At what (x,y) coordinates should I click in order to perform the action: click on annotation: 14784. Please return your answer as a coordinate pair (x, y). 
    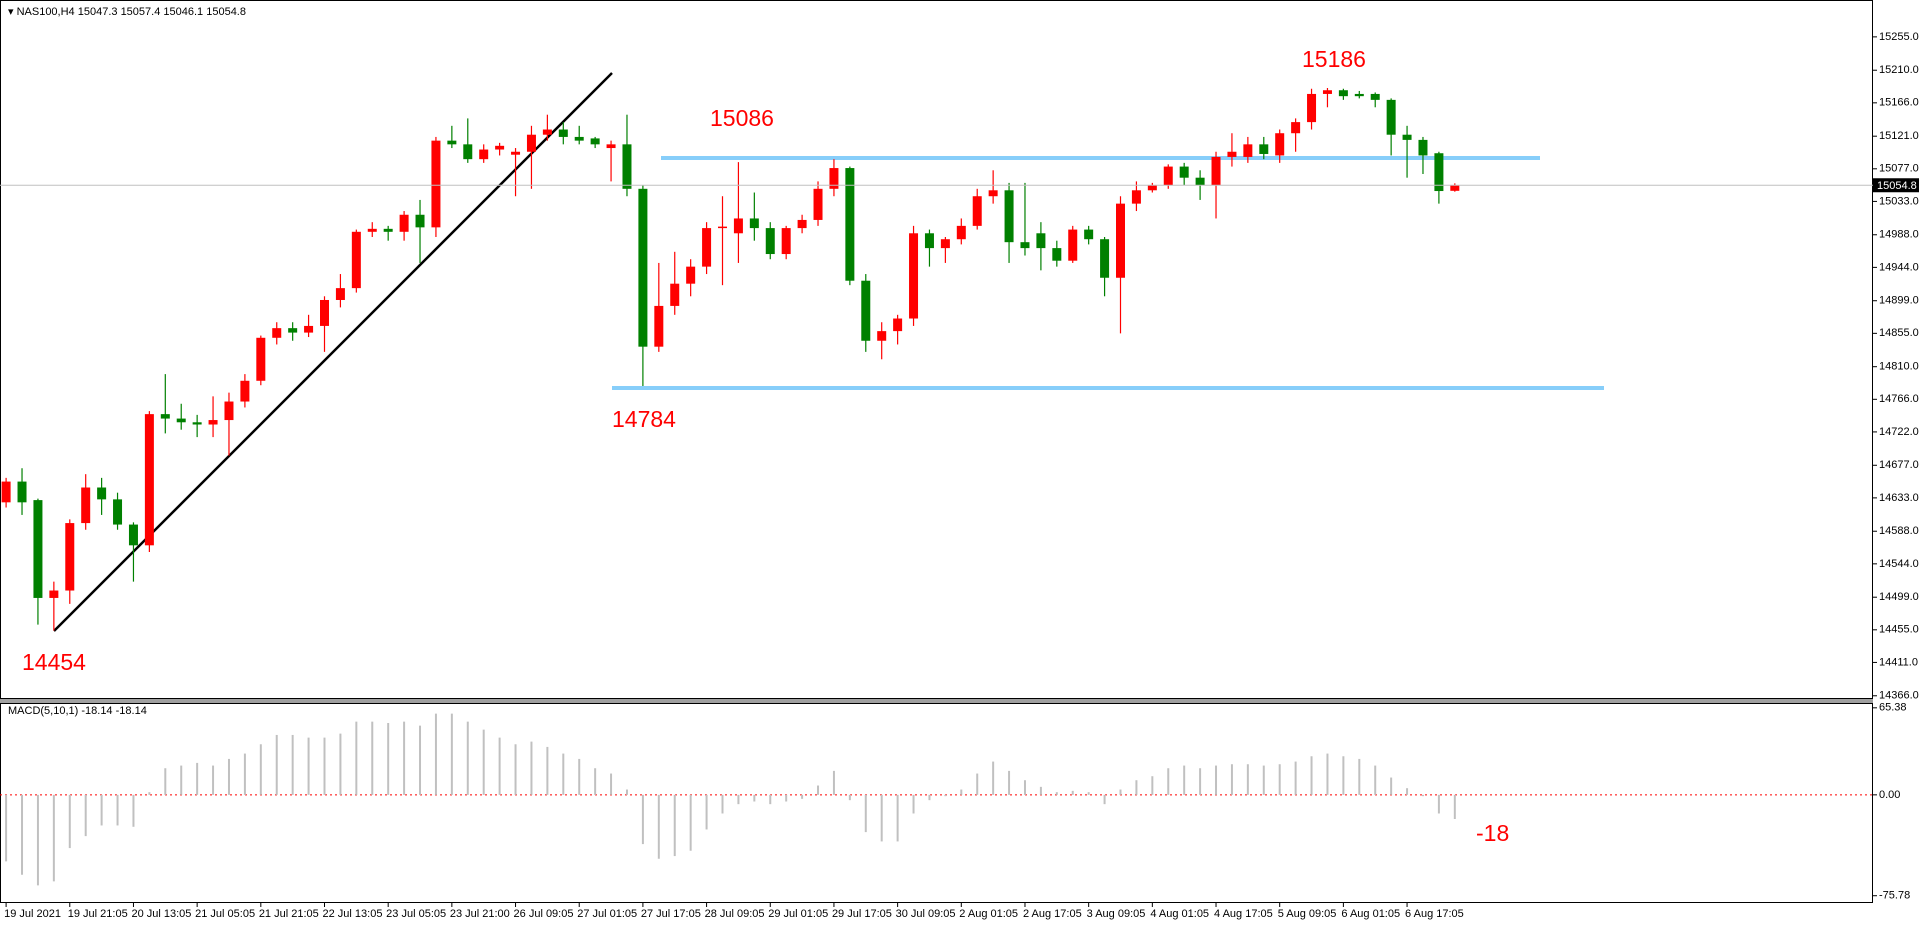
    Looking at the image, I should click on (644, 419).